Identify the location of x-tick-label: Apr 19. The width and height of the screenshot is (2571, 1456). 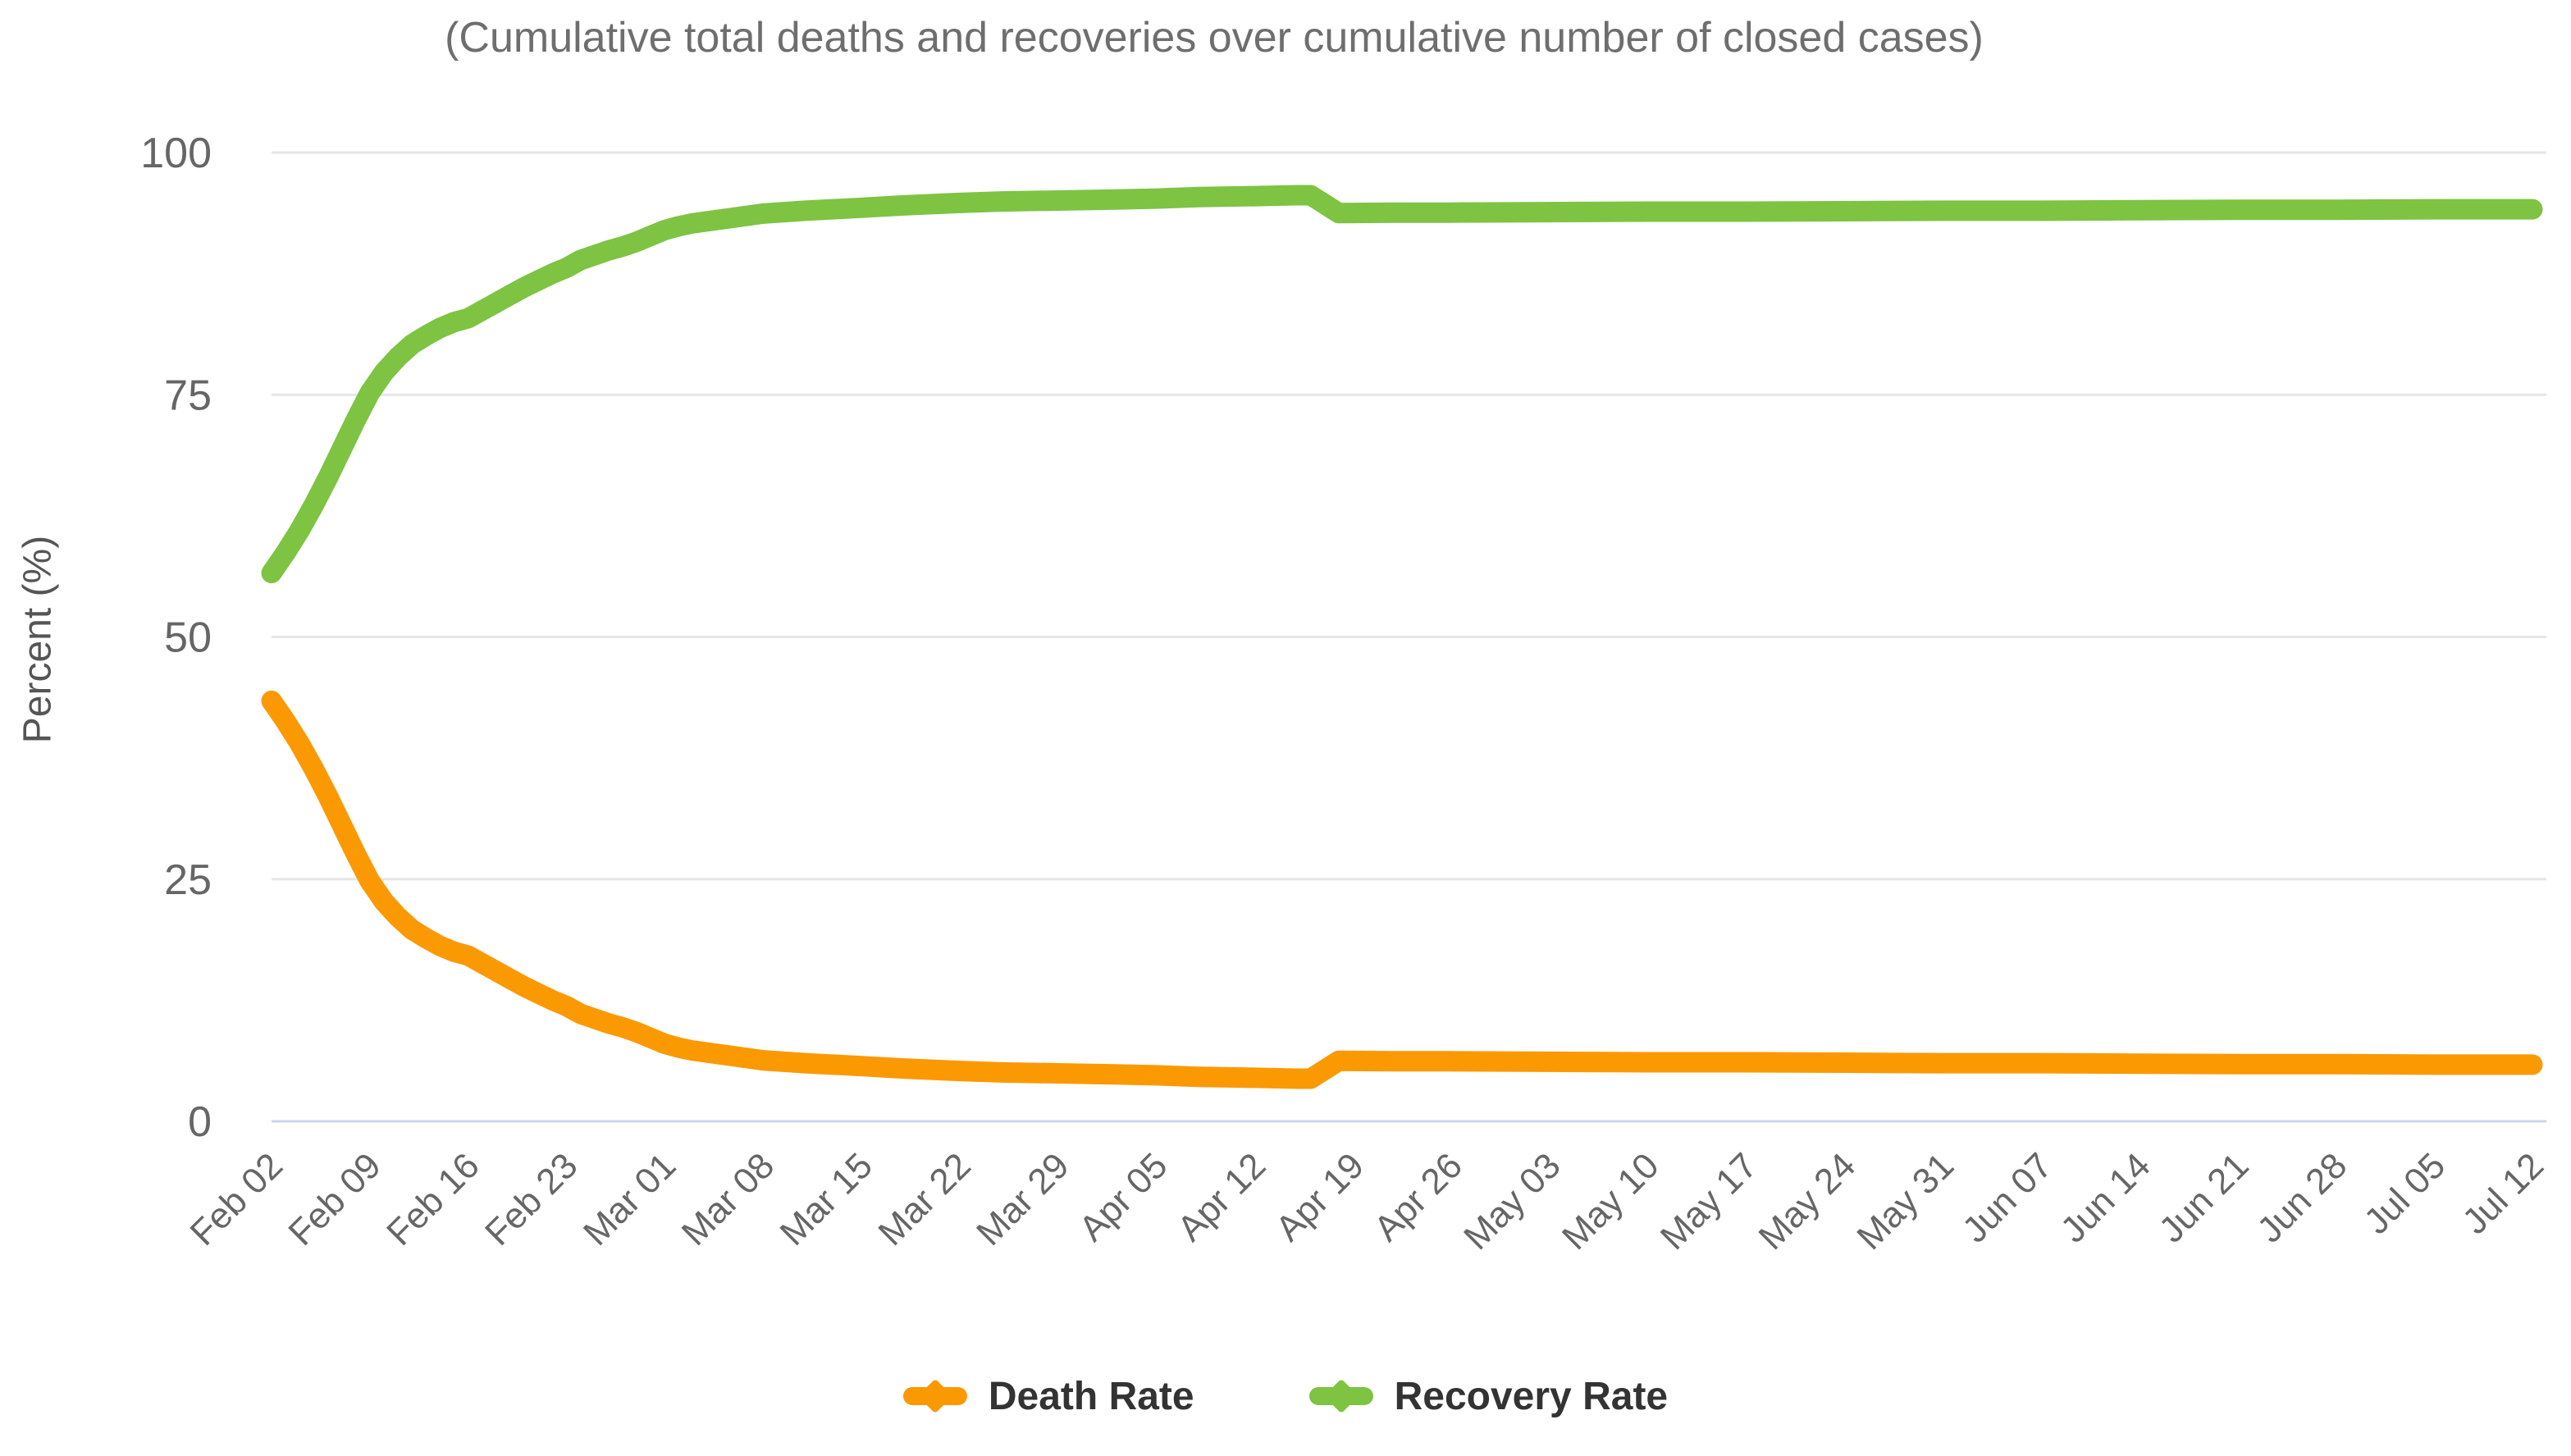
(1320, 1197).